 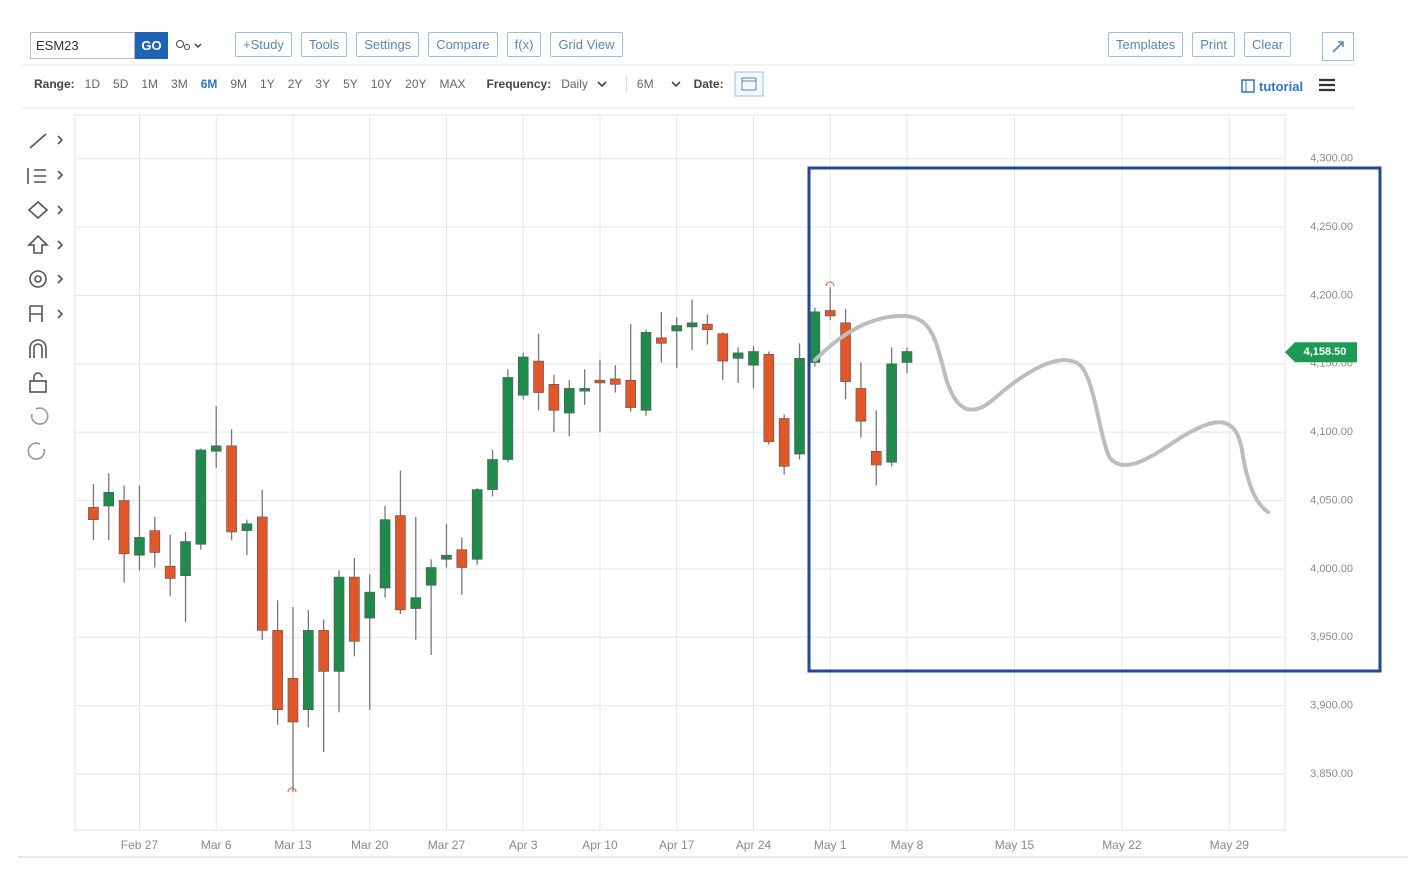 I want to click on tutorial-link: tutorial, so click(x=1289, y=86).